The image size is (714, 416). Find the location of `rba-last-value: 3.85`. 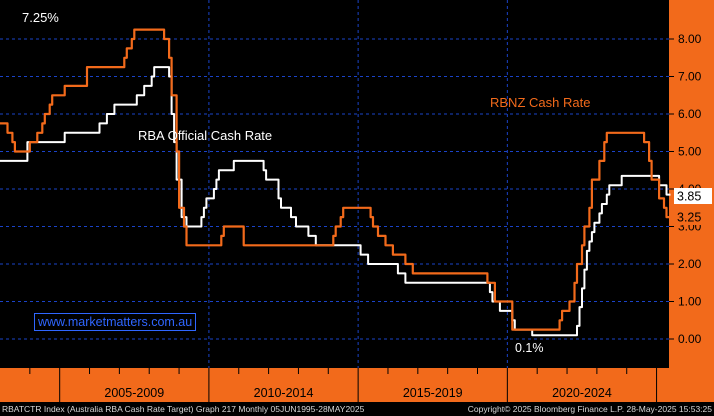

rba-last-value: 3.85 is located at coordinates (689, 197).